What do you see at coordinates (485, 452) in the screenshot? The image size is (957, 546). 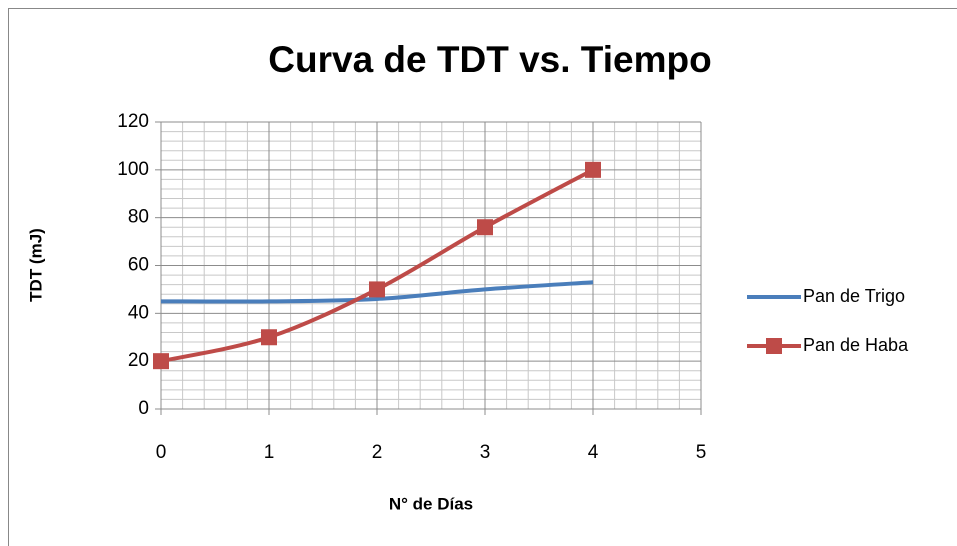 I see `x-tick-label: 3` at bounding box center [485, 452].